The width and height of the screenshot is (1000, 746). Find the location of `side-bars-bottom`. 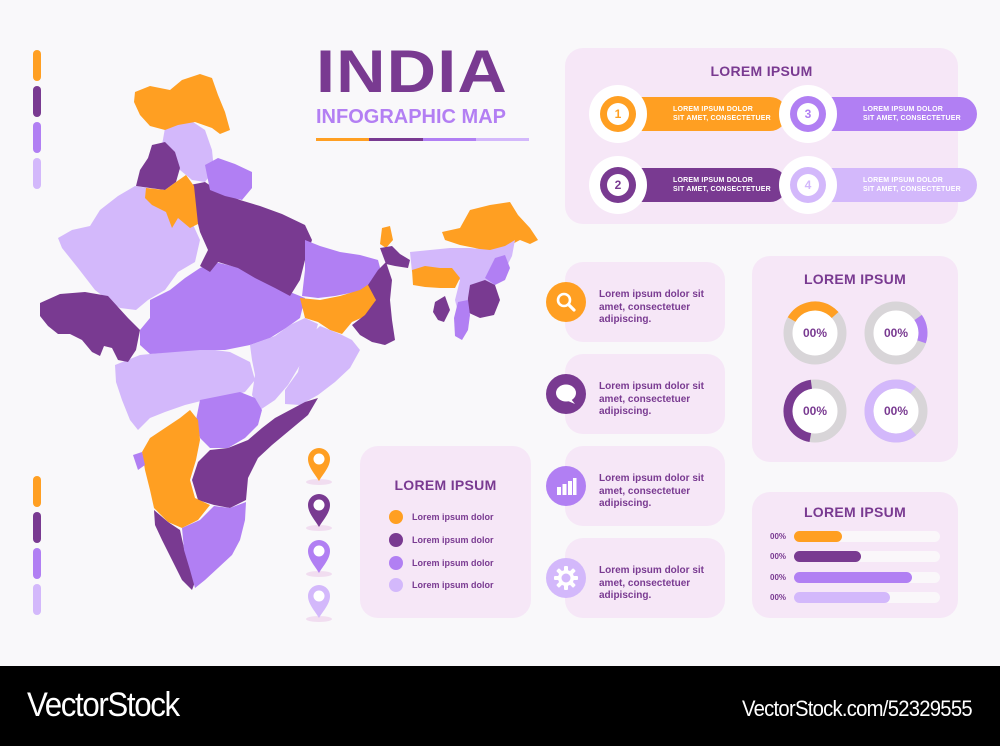

side-bars-bottom is located at coordinates (37, 545).